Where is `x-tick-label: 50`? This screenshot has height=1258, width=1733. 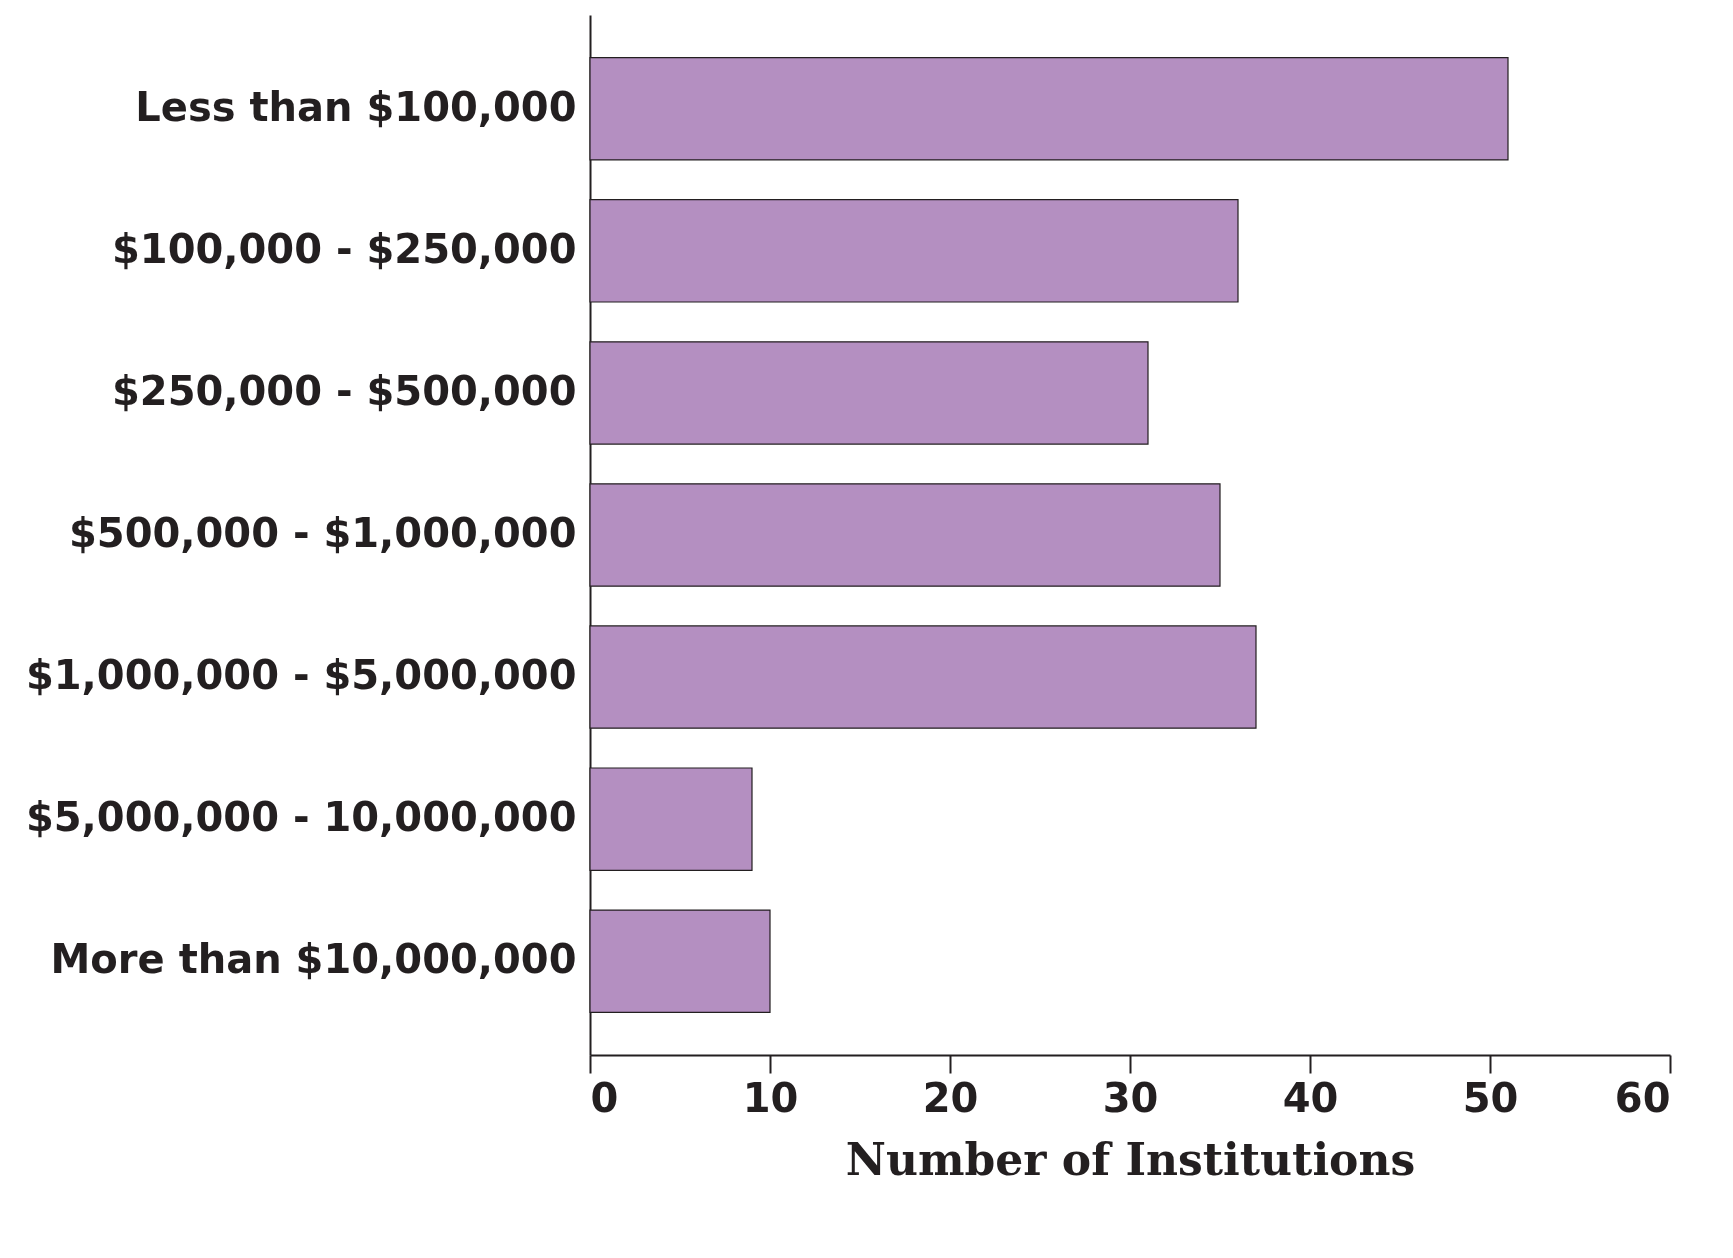 x-tick-label: 50 is located at coordinates (1490, 1097).